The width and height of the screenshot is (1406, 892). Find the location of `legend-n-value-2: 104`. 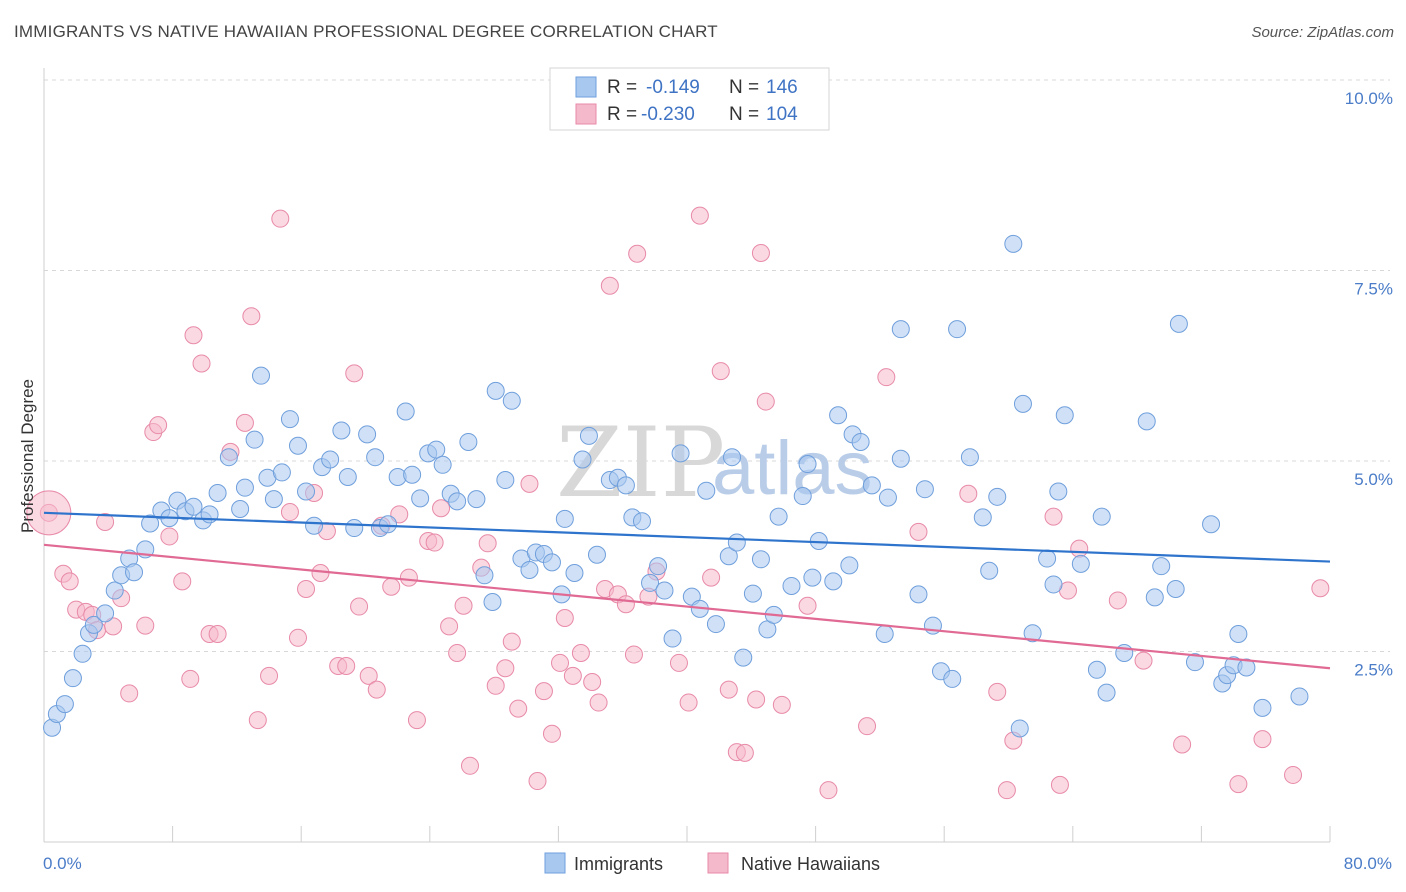

legend-n-value-2: 104 is located at coordinates (782, 114).